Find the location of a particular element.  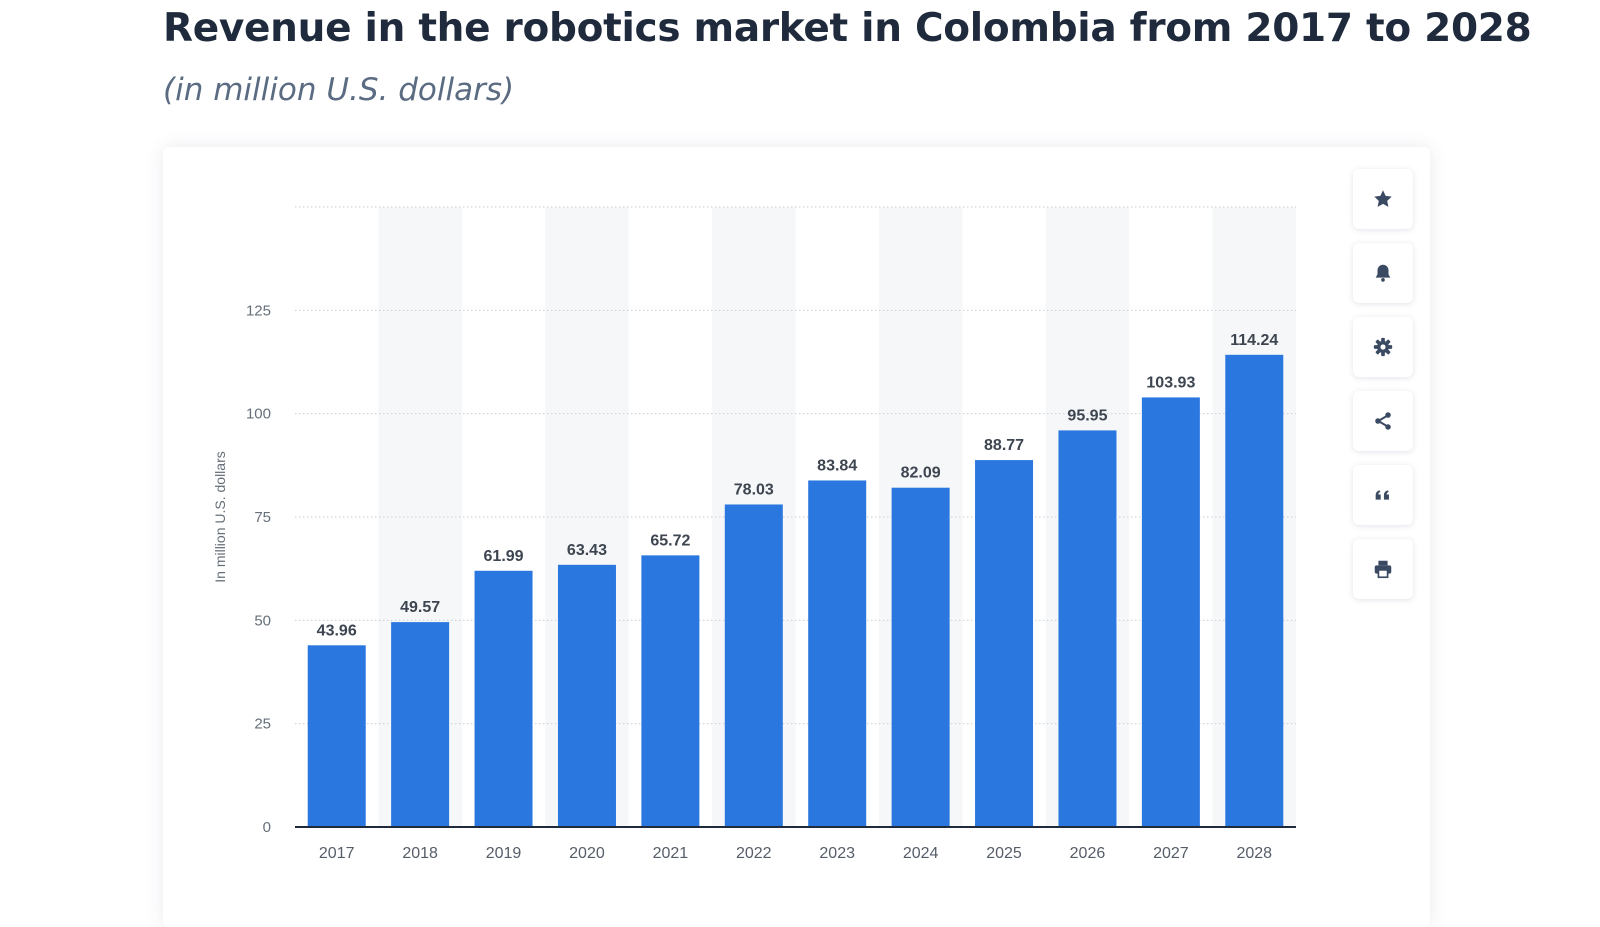

notification-button is located at coordinates (1383, 273).